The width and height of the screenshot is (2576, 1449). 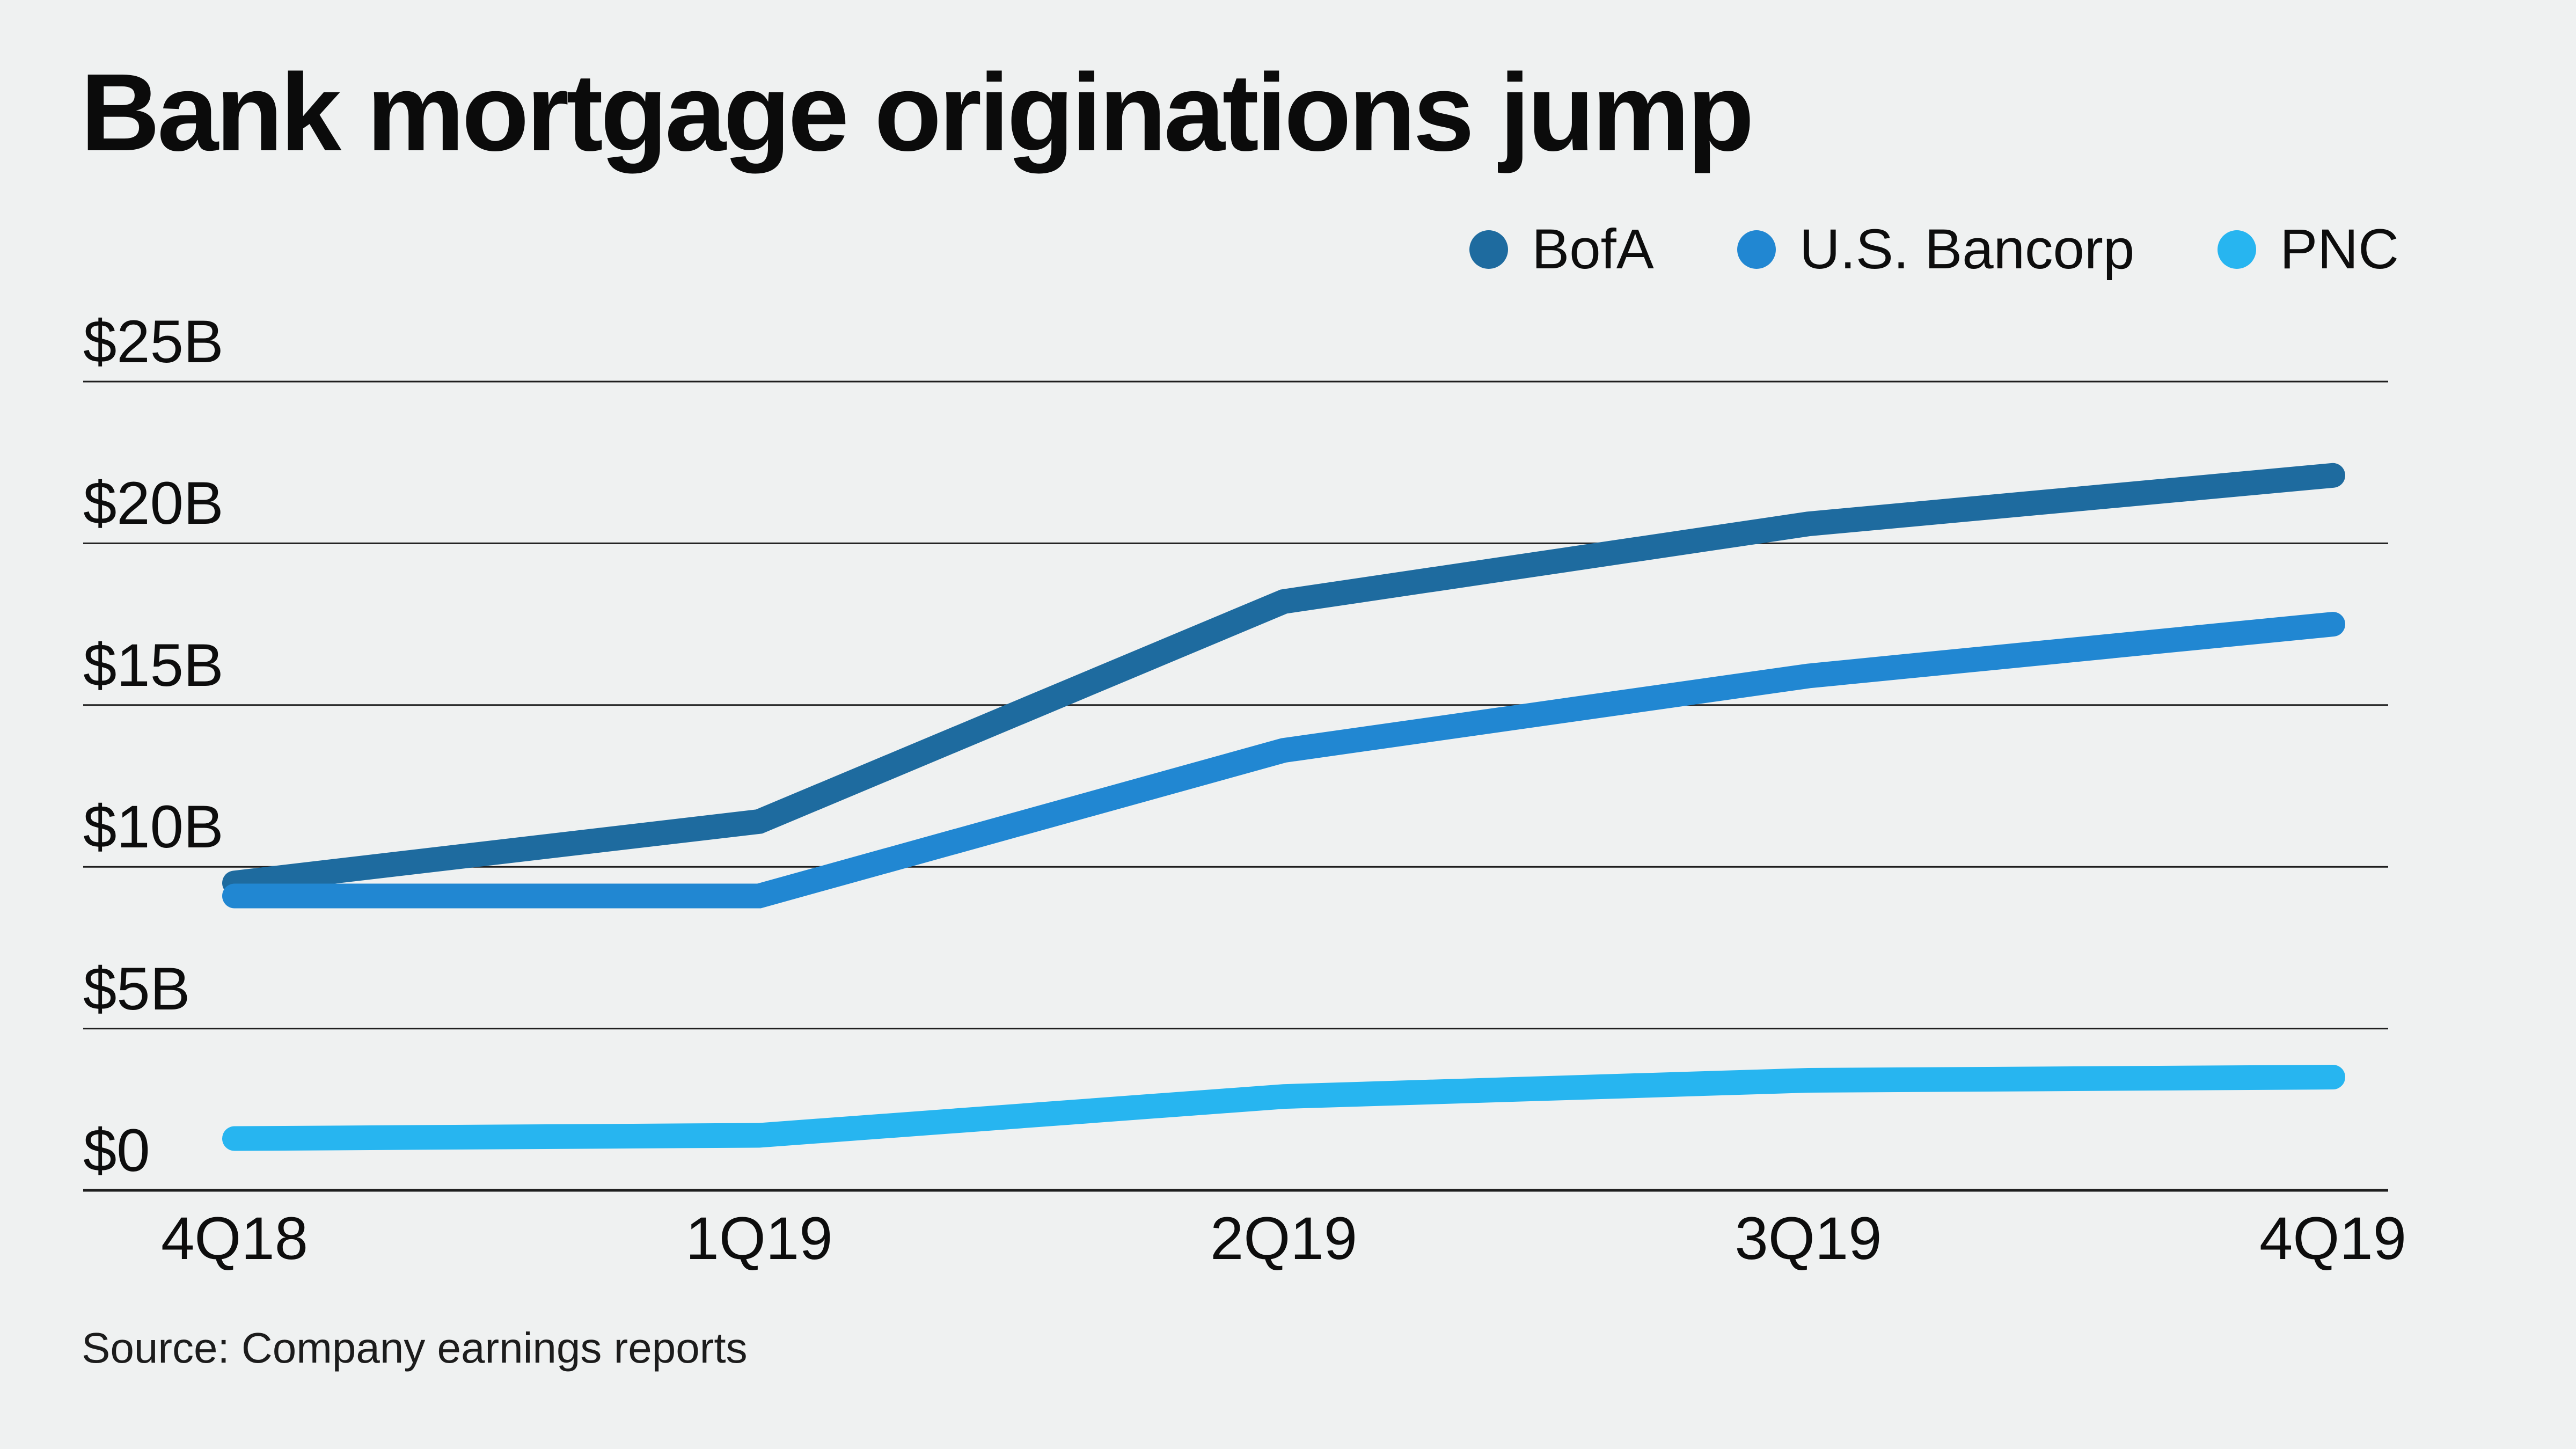 What do you see at coordinates (1756, 249) in the screenshot?
I see `legend-dot-us-bancorp-icon` at bounding box center [1756, 249].